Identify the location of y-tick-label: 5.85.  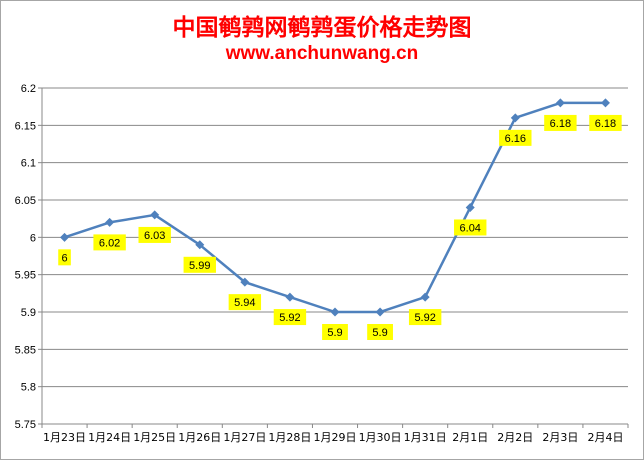
(25, 350).